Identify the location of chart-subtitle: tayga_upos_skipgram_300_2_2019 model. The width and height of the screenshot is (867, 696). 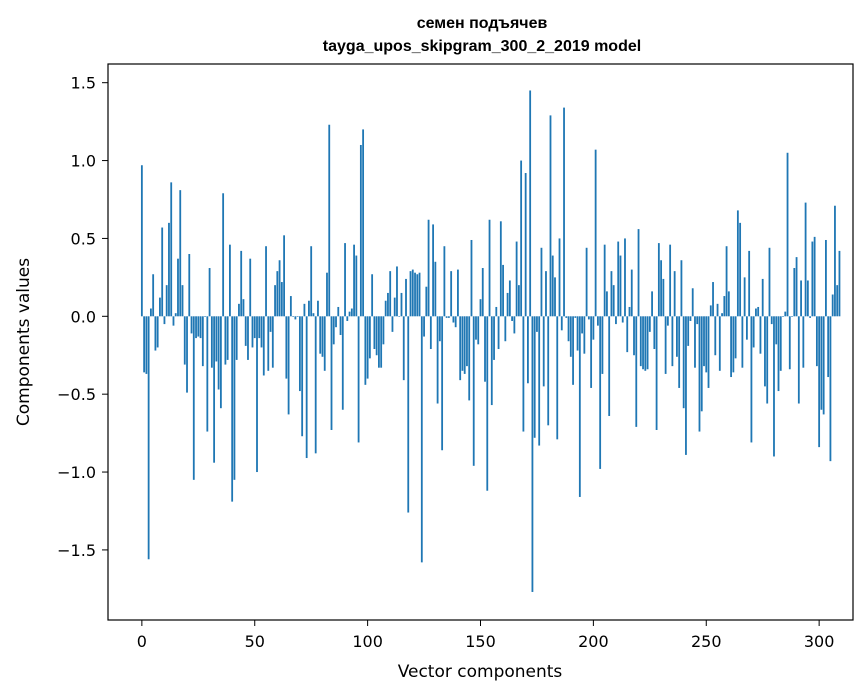
(482, 46).